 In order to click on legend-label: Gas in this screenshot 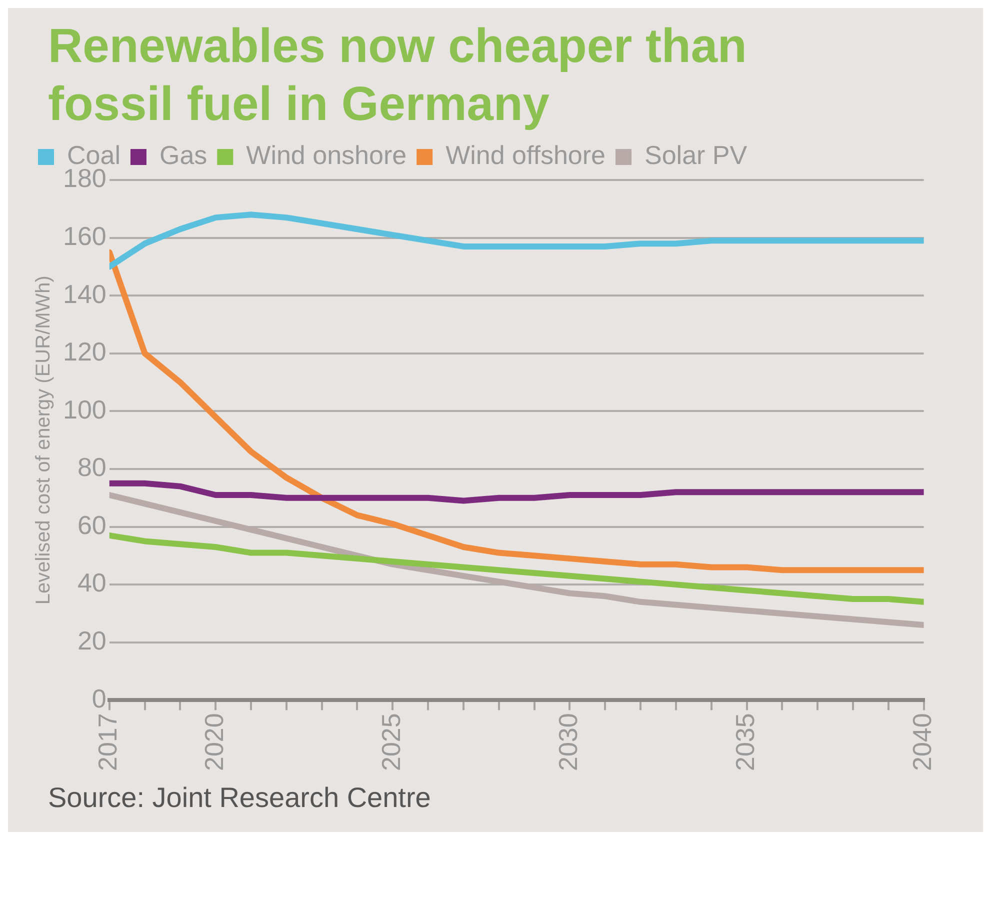, I will do `click(183, 155)`.